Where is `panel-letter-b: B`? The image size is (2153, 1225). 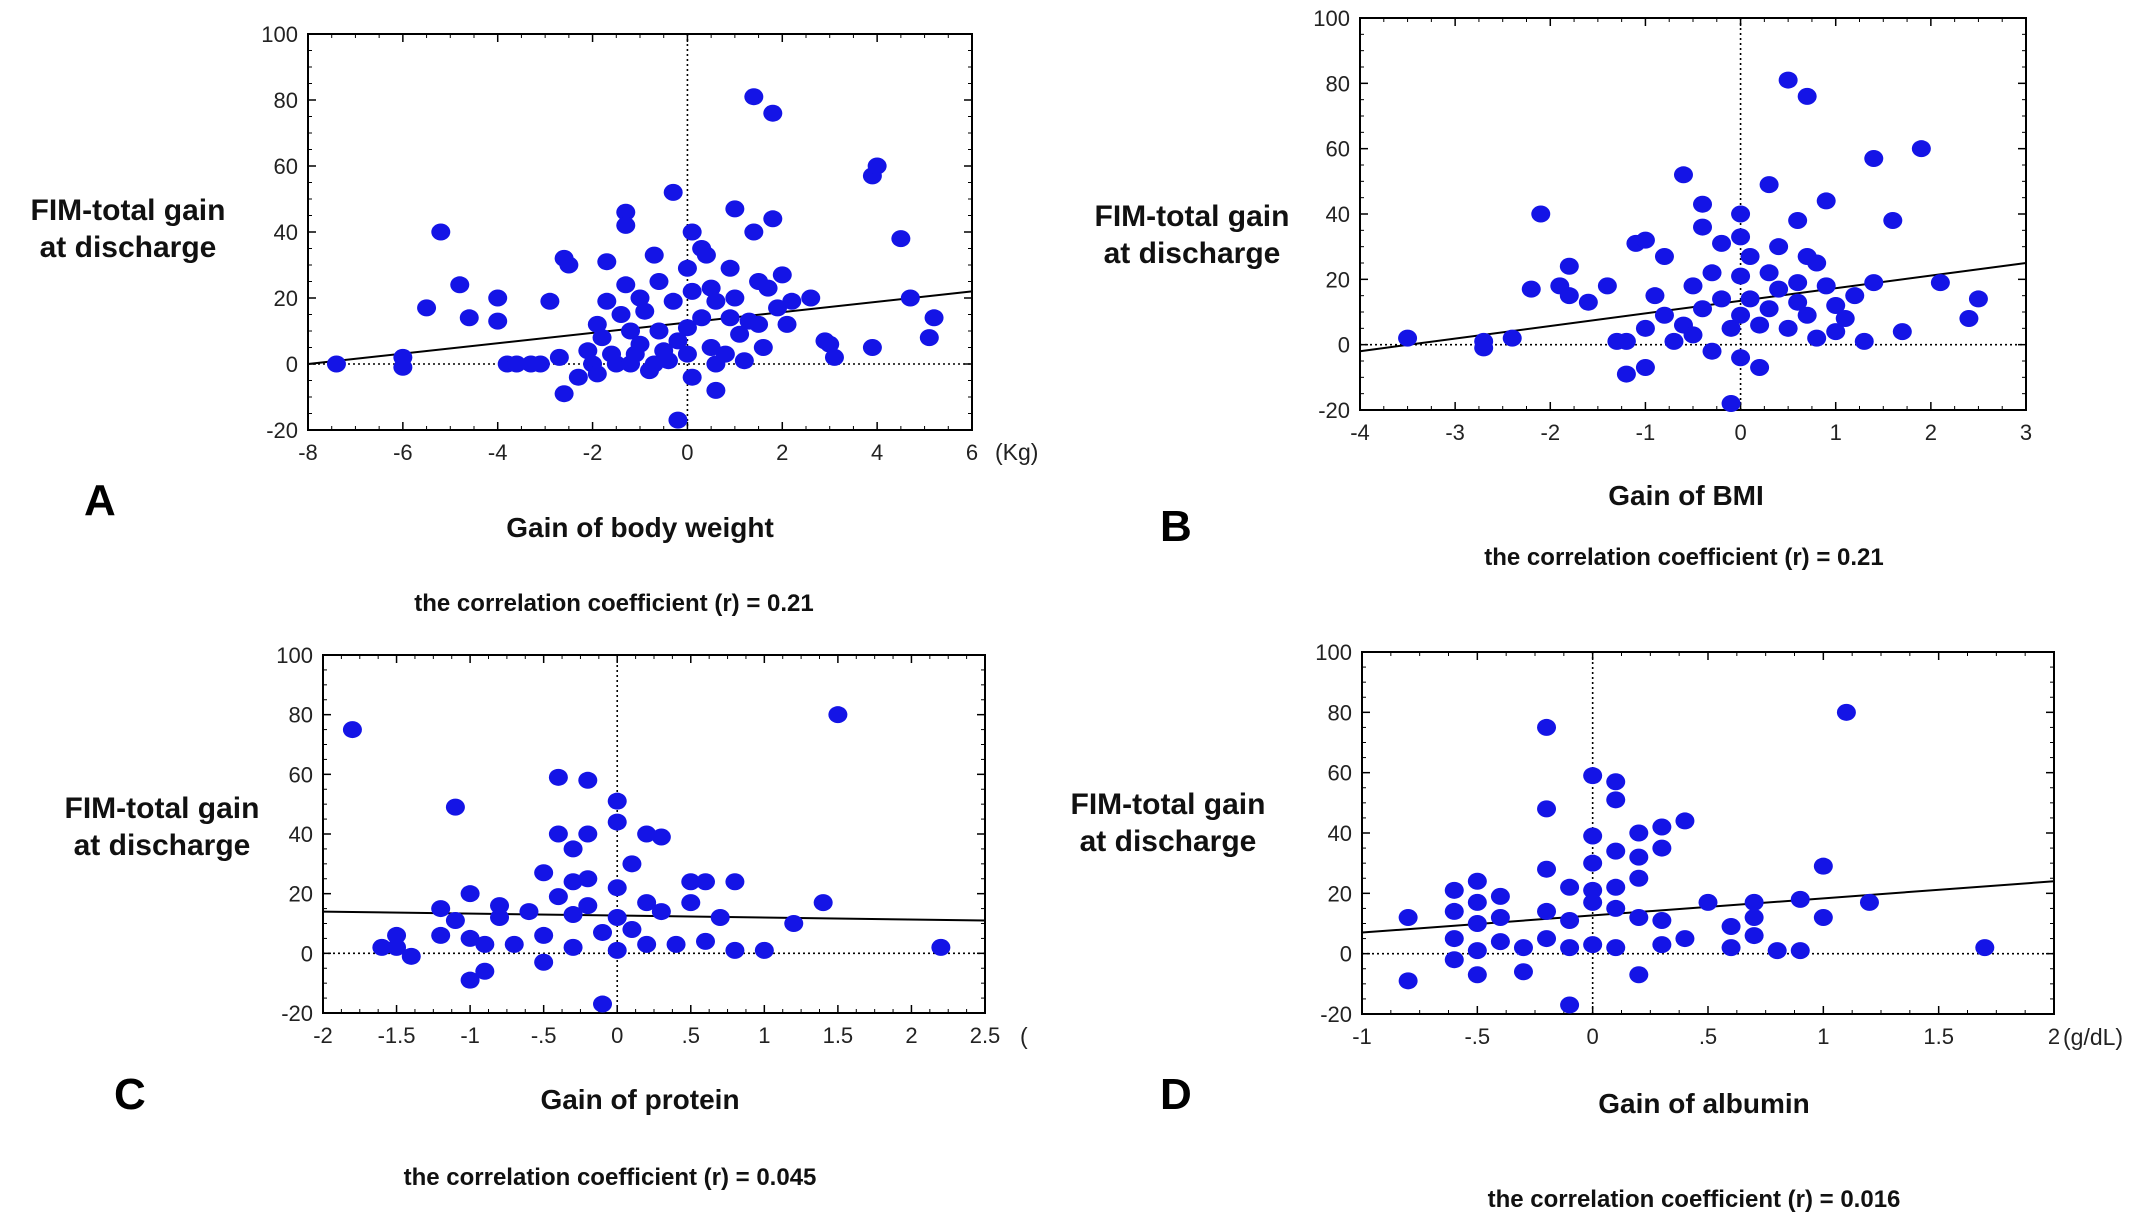 panel-letter-b: B is located at coordinates (1176, 526).